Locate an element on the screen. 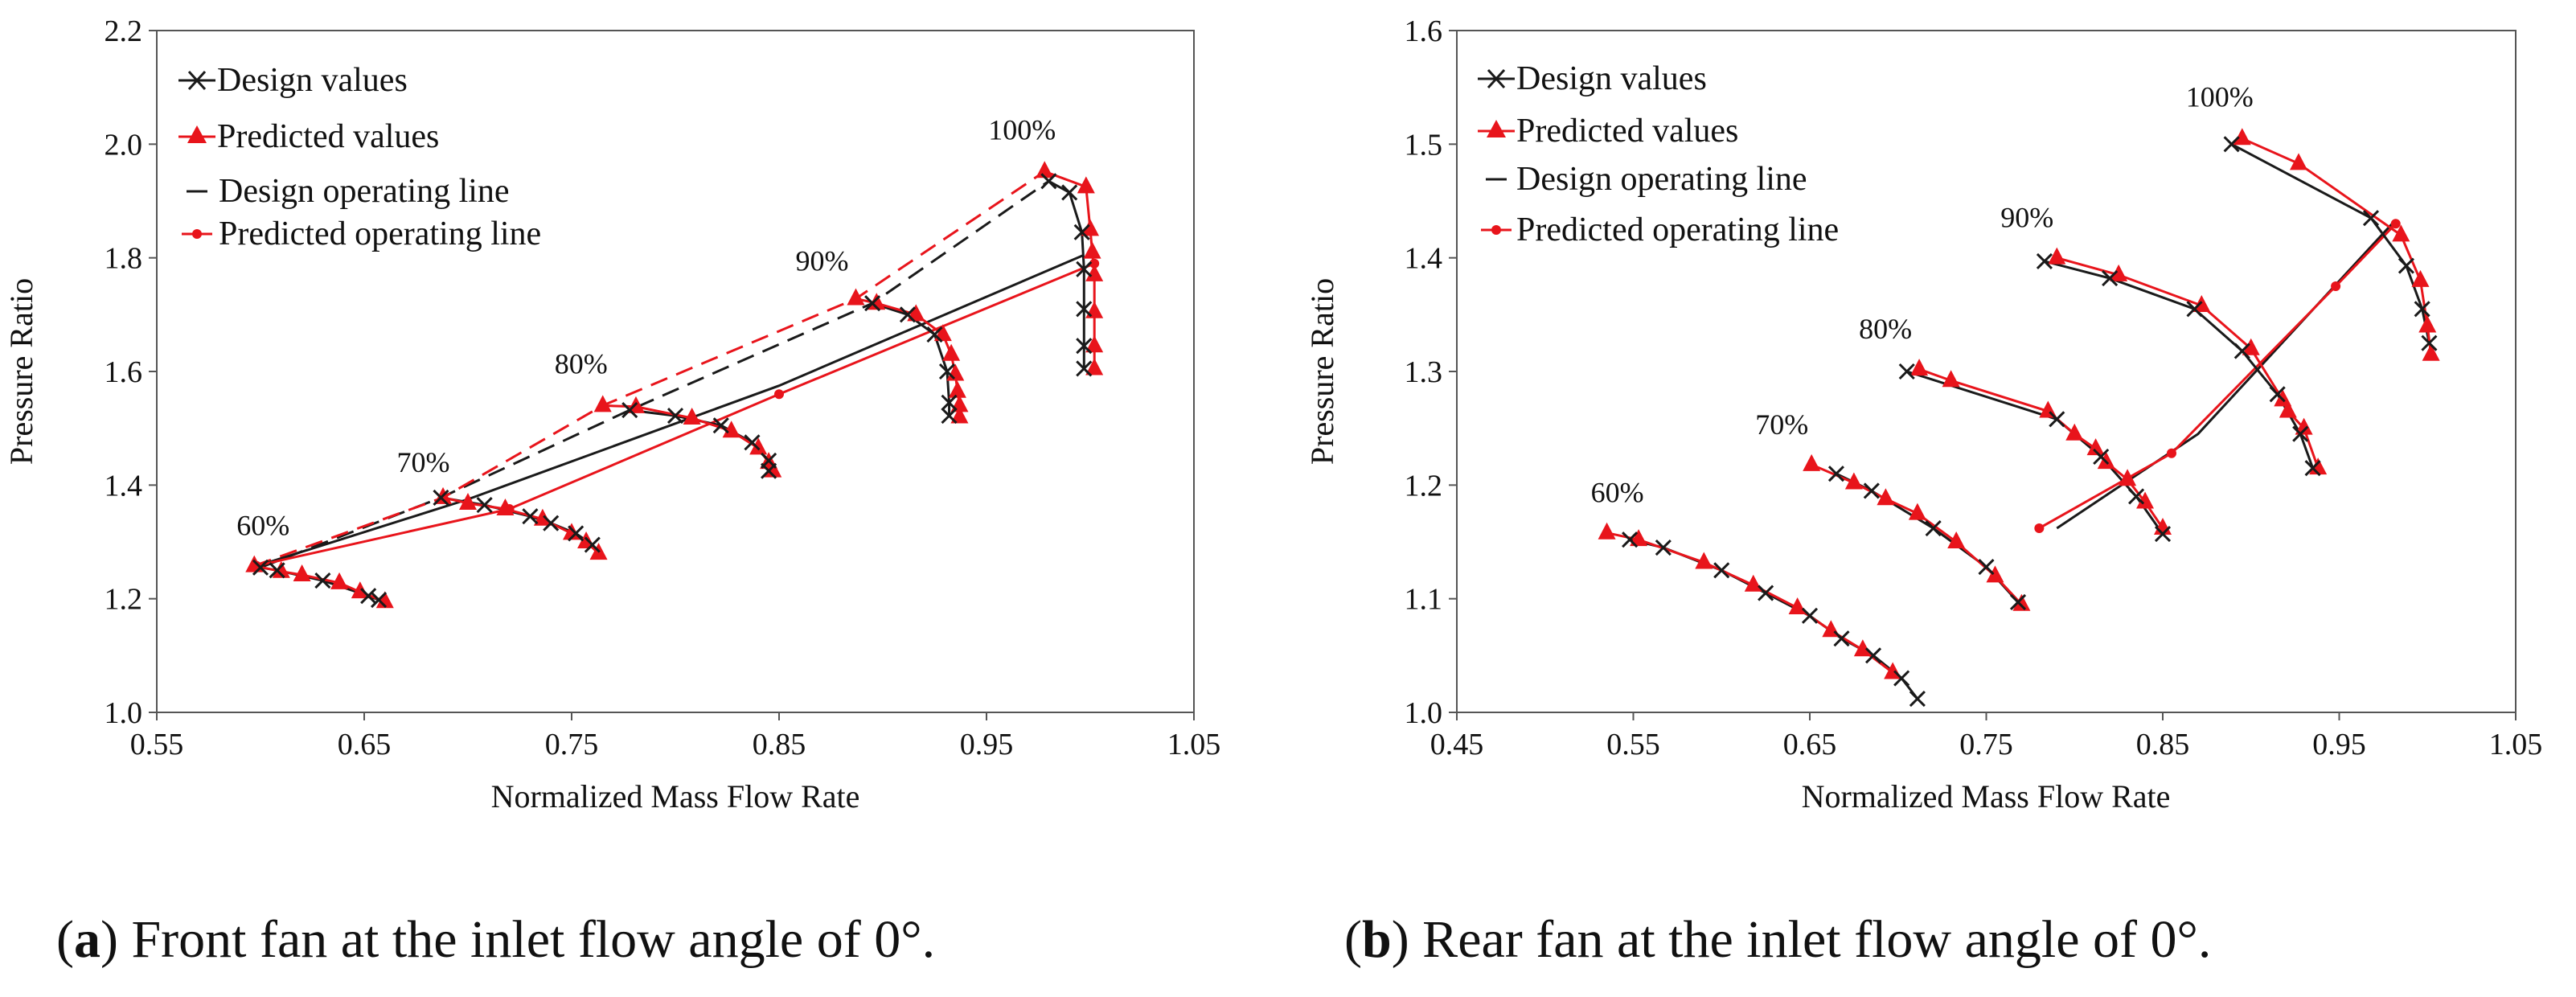 The height and width of the screenshot is (997, 2576). legend-b-predicted-values-triangle is located at coordinates (1497, 128).